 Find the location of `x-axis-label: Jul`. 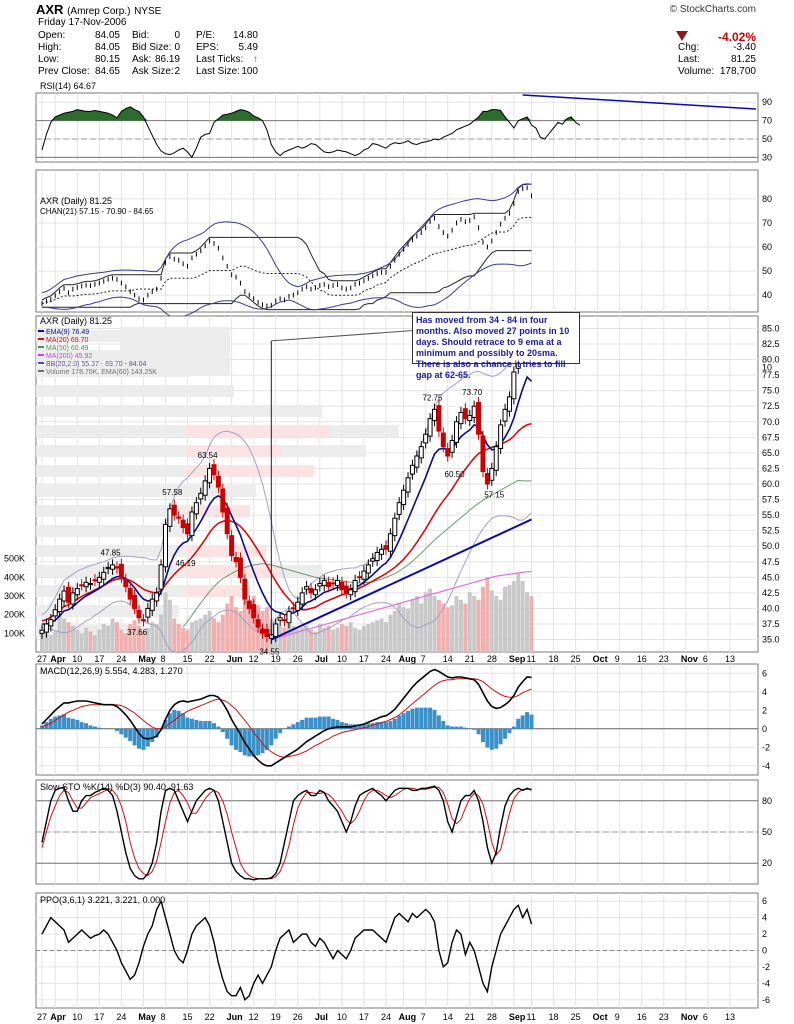

x-axis-label: Jul is located at coordinates (321, 1017).